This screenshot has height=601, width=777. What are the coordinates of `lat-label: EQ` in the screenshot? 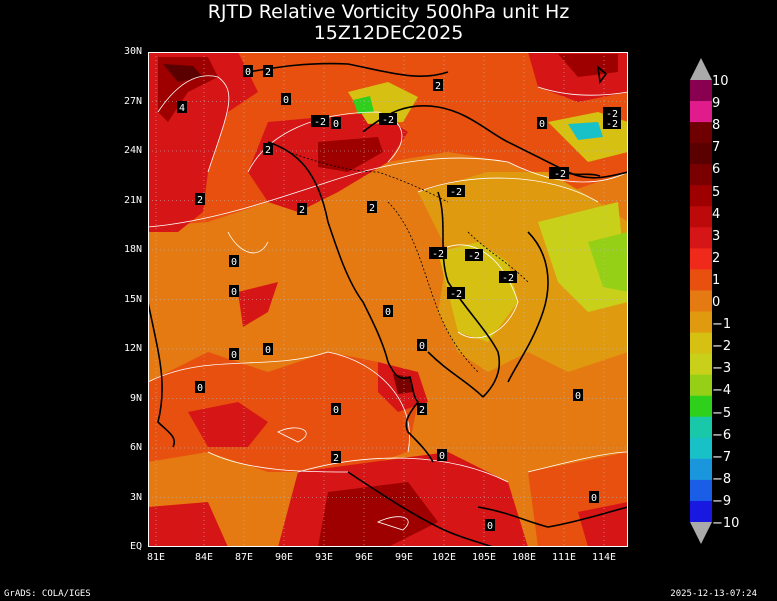 It's located at (135, 546).